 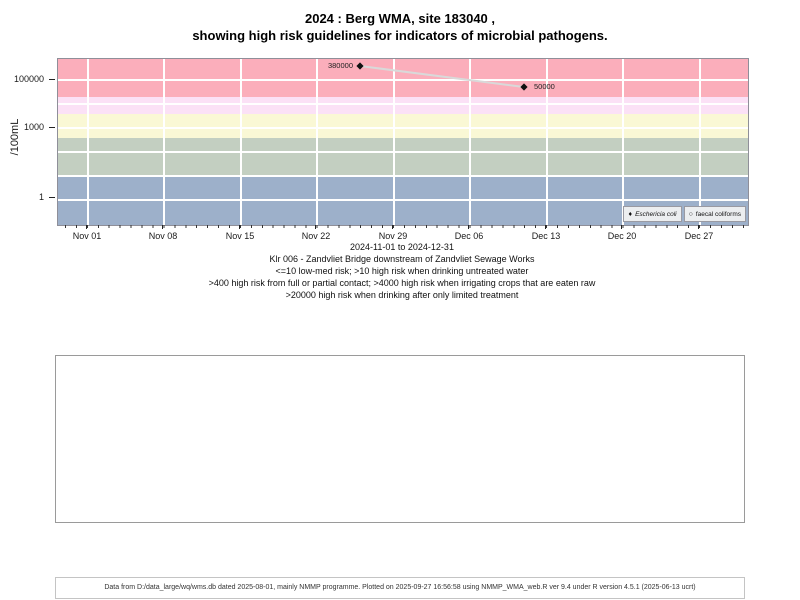 I want to click on y-tick-label: 1, so click(x=41, y=197).